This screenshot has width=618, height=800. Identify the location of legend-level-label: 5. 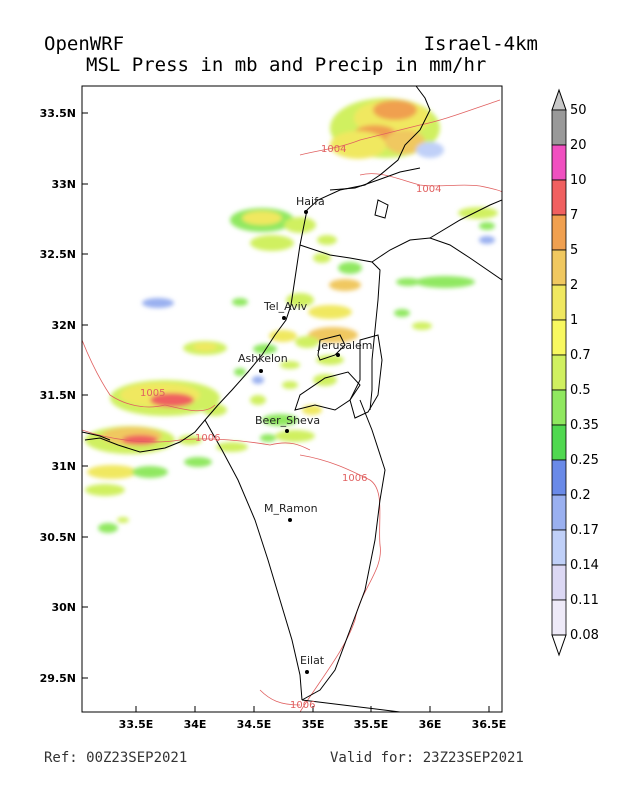
(574, 250).